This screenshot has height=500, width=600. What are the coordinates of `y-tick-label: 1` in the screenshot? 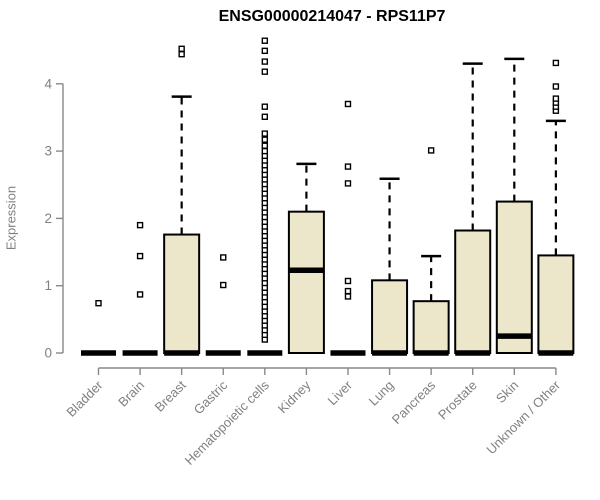 It's located at (48, 285).